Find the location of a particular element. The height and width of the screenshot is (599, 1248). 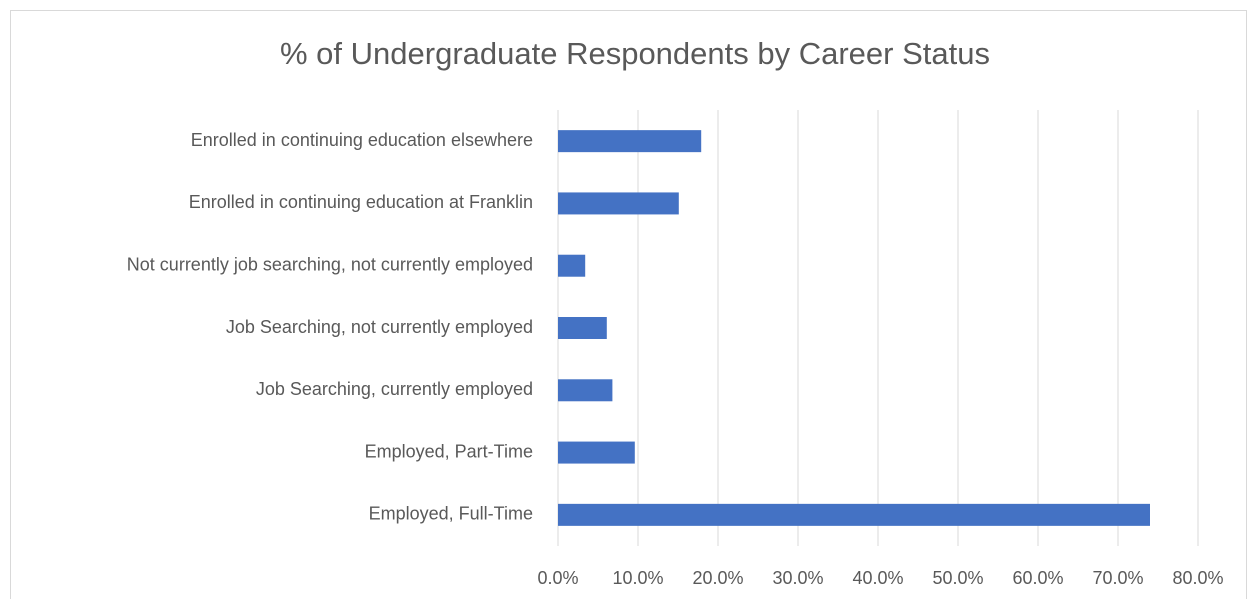

x-tick-label: 30.0% is located at coordinates (797, 578).